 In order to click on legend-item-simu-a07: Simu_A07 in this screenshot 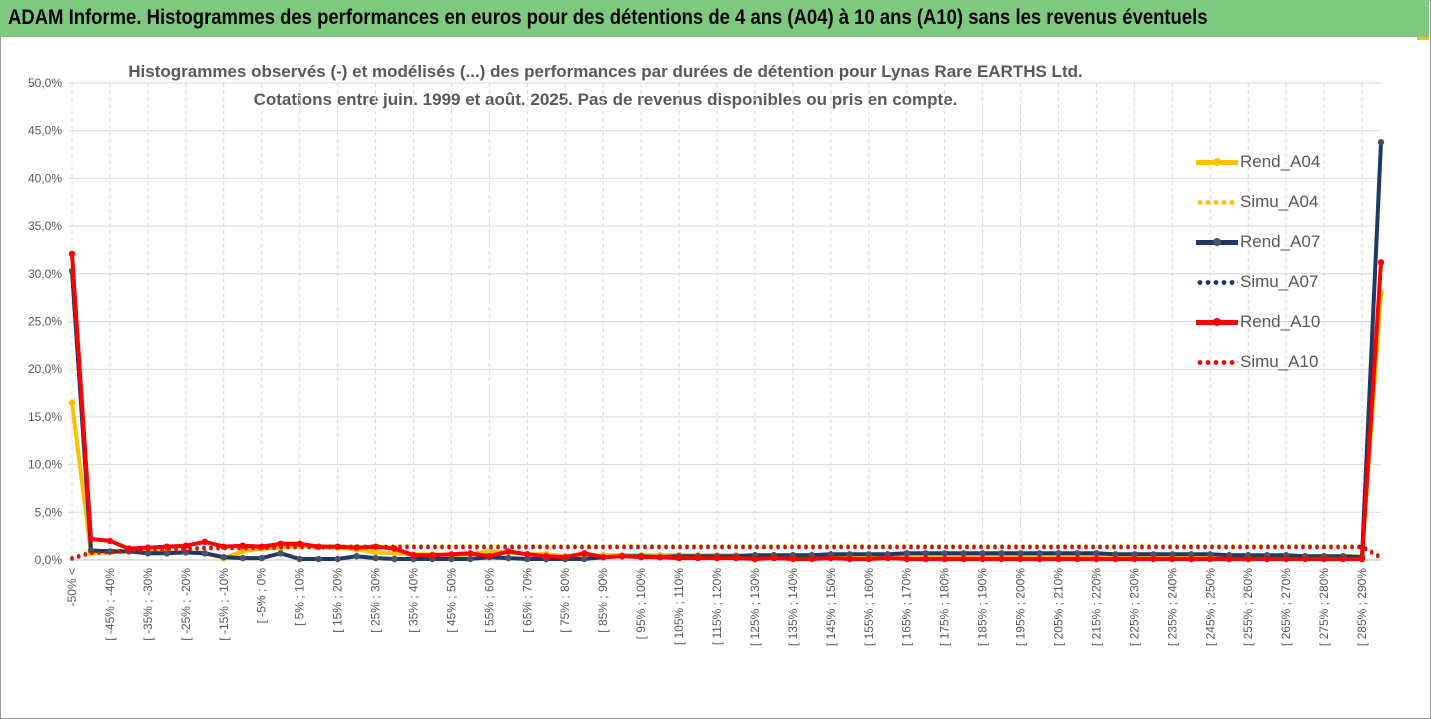, I will do `click(1270, 288)`.